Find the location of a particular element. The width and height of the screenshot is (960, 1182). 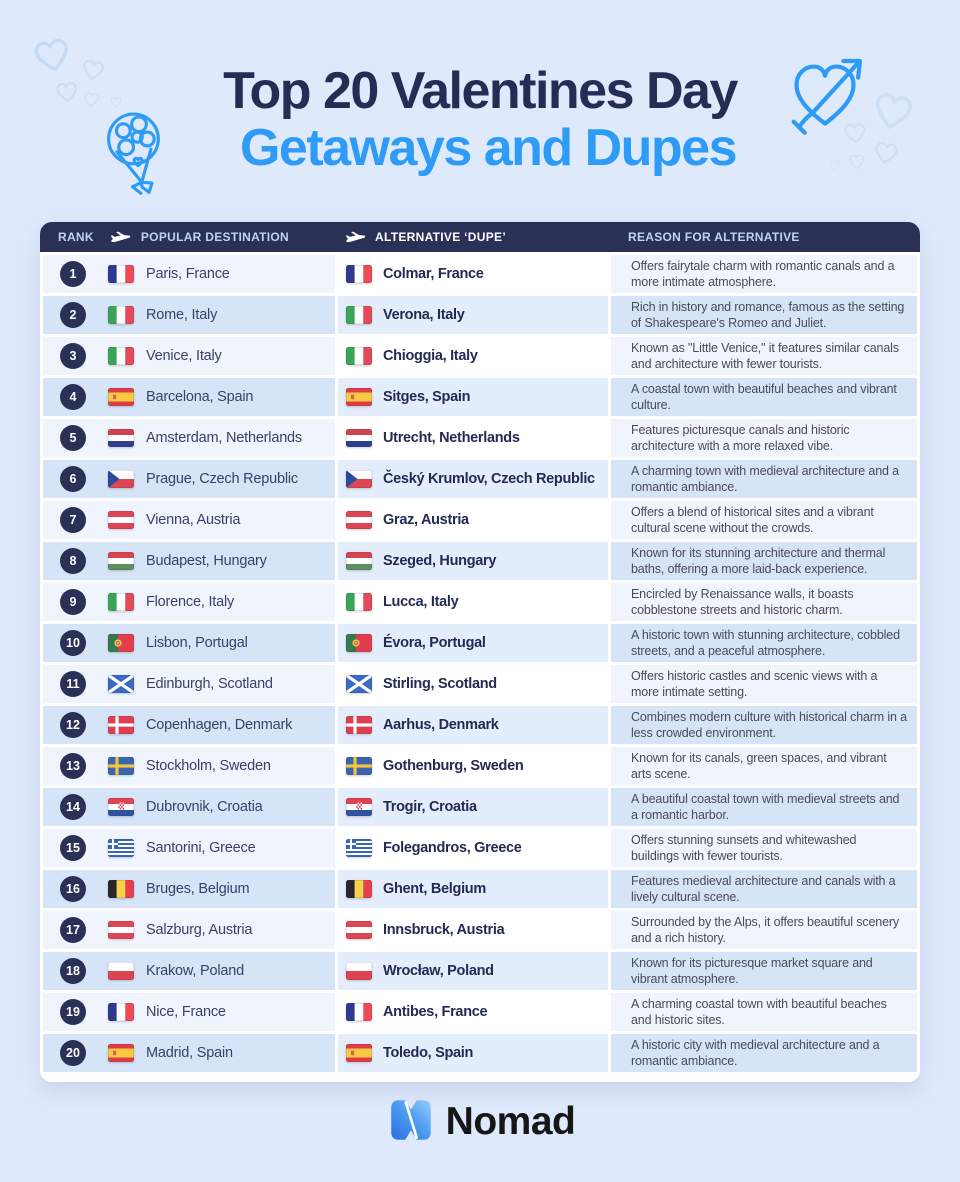

rank-badge: 9 is located at coordinates (73, 602).